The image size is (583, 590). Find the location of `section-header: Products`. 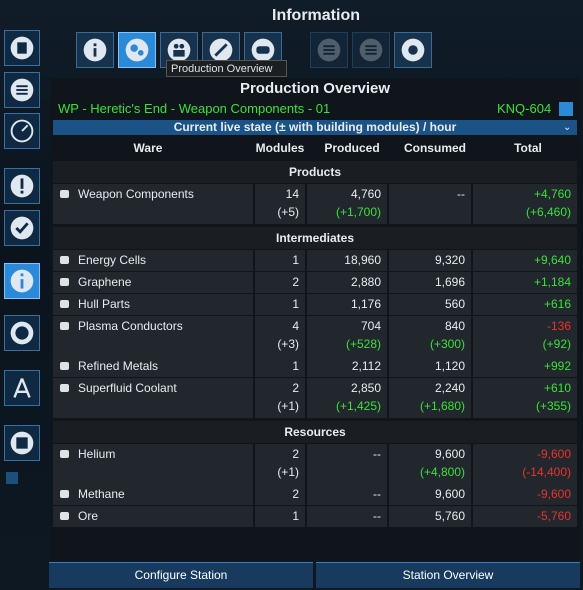

section-header: Products is located at coordinates (314, 172).